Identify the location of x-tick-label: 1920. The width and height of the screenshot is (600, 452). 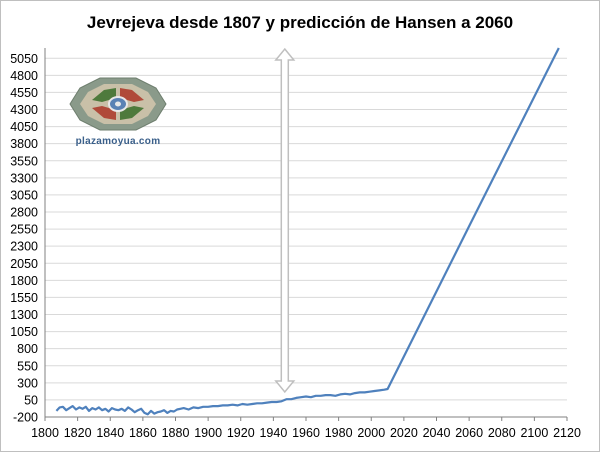
(241, 433).